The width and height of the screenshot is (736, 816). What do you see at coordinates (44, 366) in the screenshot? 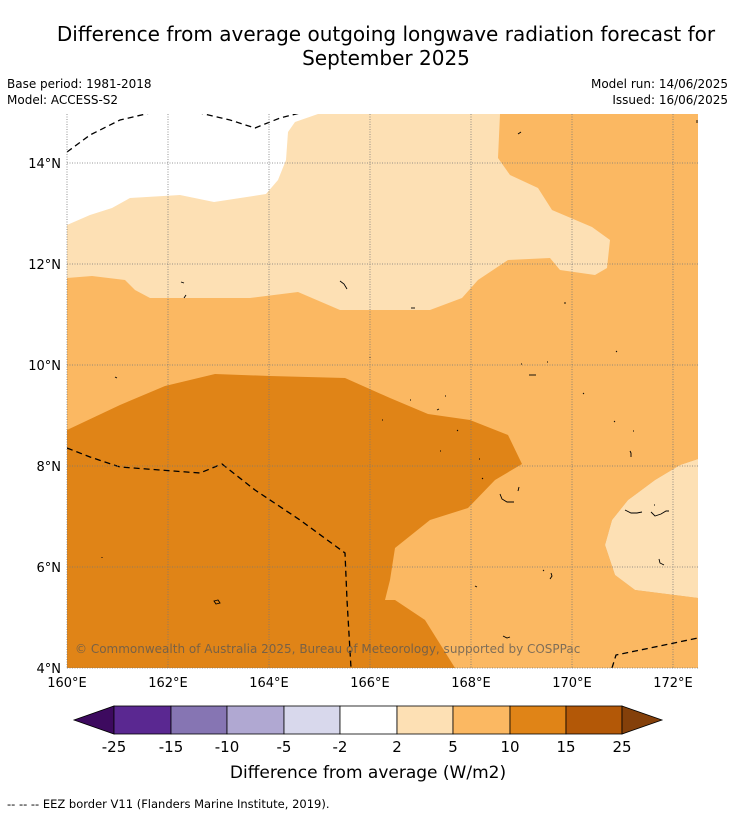
I see `lat-label: 10°N` at bounding box center [44, 366].